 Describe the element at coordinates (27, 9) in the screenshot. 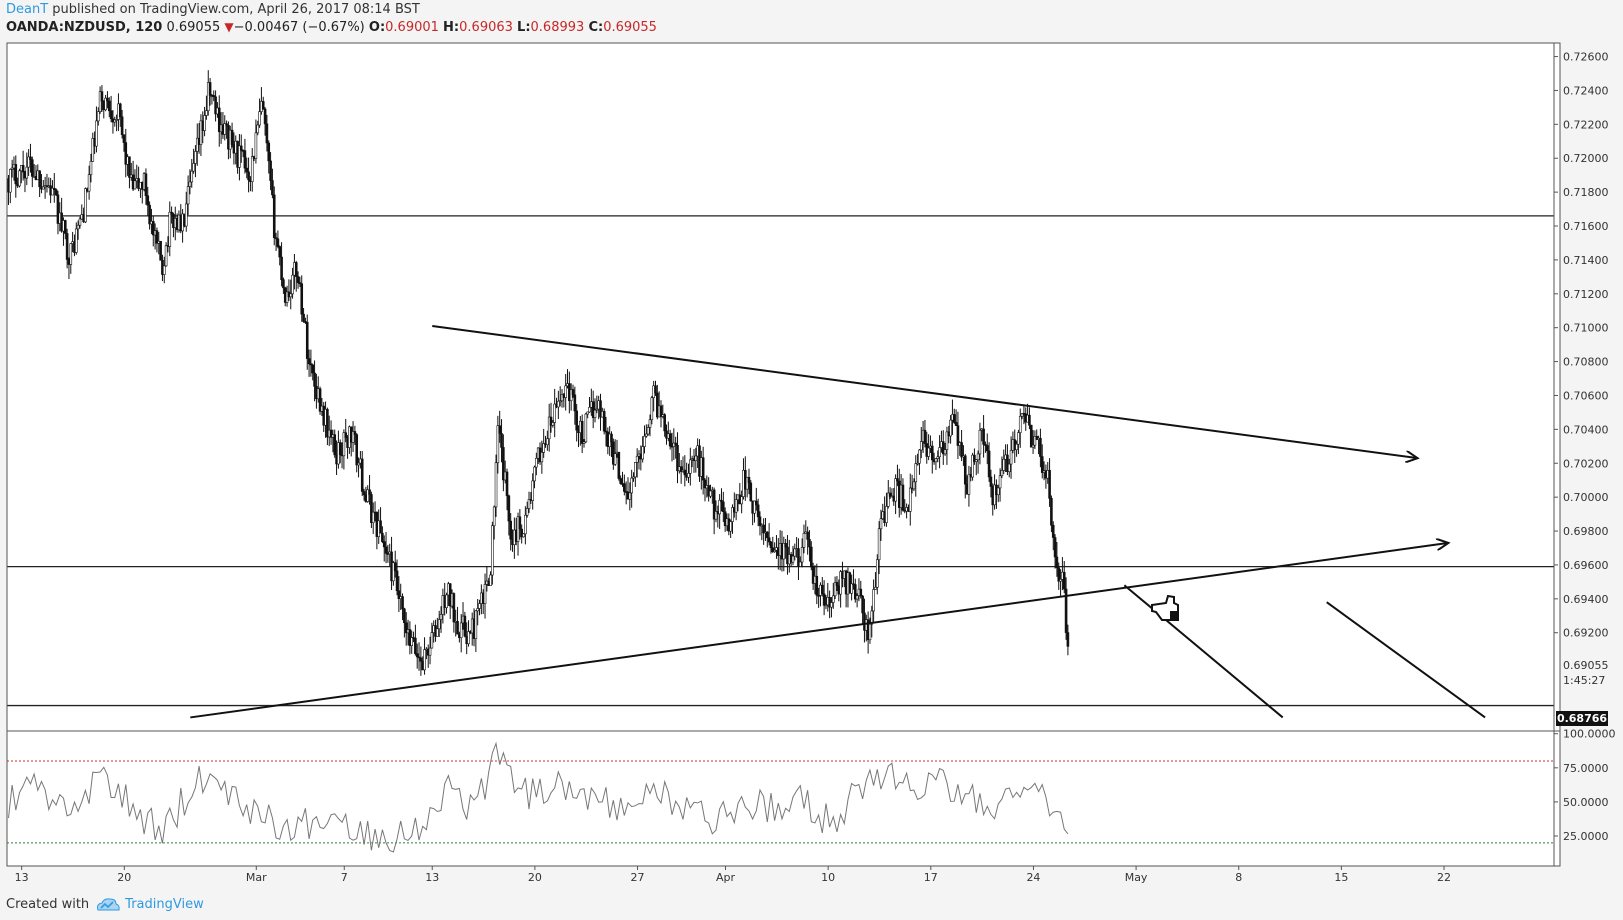

I see `author-link: DeanT` at that location.